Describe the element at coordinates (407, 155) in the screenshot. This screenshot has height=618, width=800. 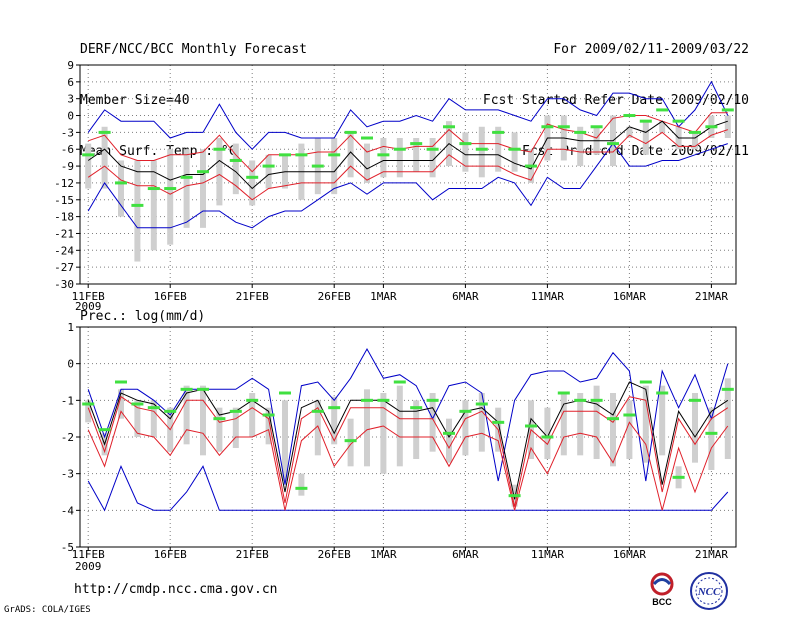
I see `series-line-mean` at that location.